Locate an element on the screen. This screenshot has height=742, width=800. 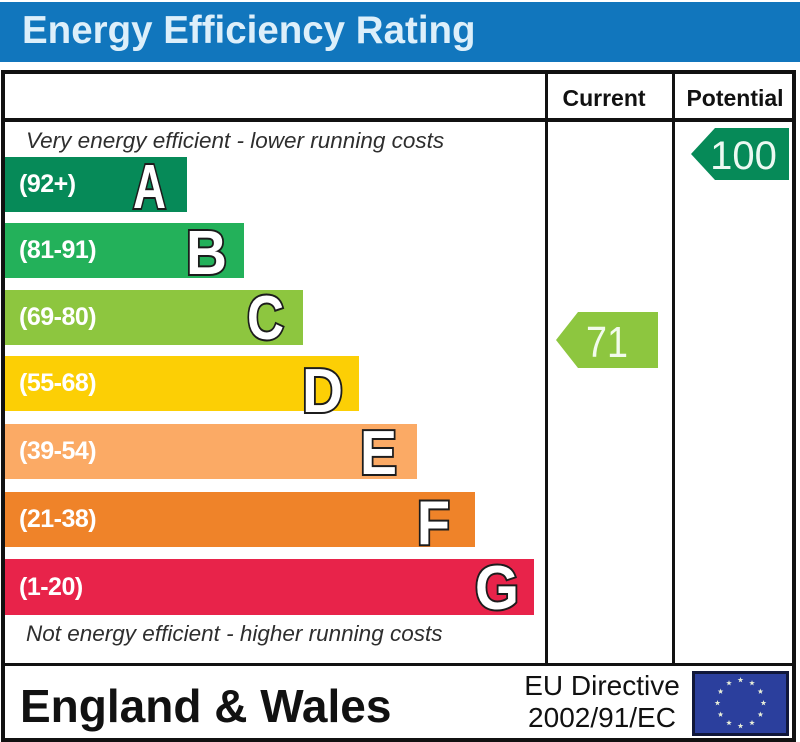
svg-text: 100 is located at coordinates (743, 156).